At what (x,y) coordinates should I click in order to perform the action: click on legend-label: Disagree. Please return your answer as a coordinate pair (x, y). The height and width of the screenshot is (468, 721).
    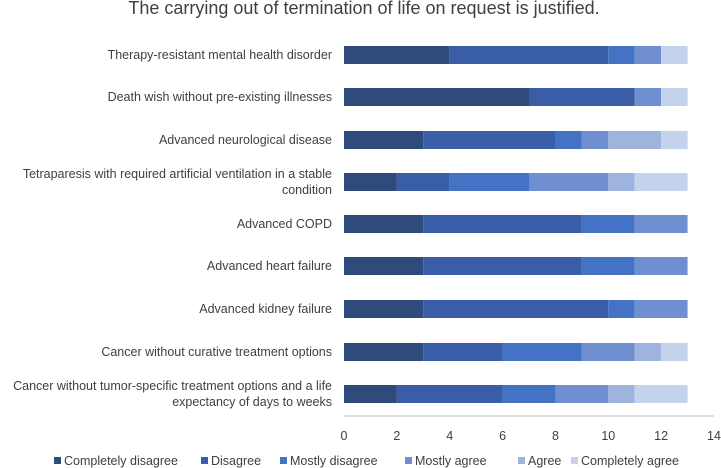
    Looking at the image, I should click on (236, 461).